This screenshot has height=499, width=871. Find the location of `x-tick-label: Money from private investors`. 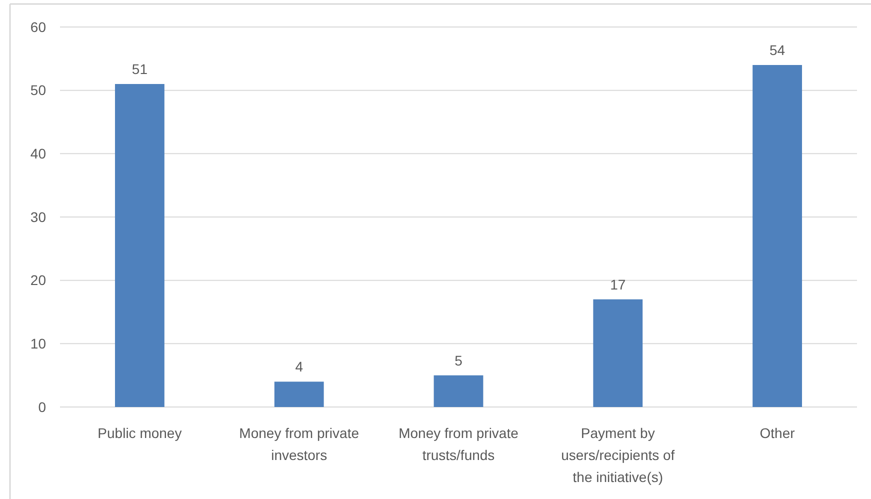

x-tick-label: Money from private investors is located at coordinates (299, 444).